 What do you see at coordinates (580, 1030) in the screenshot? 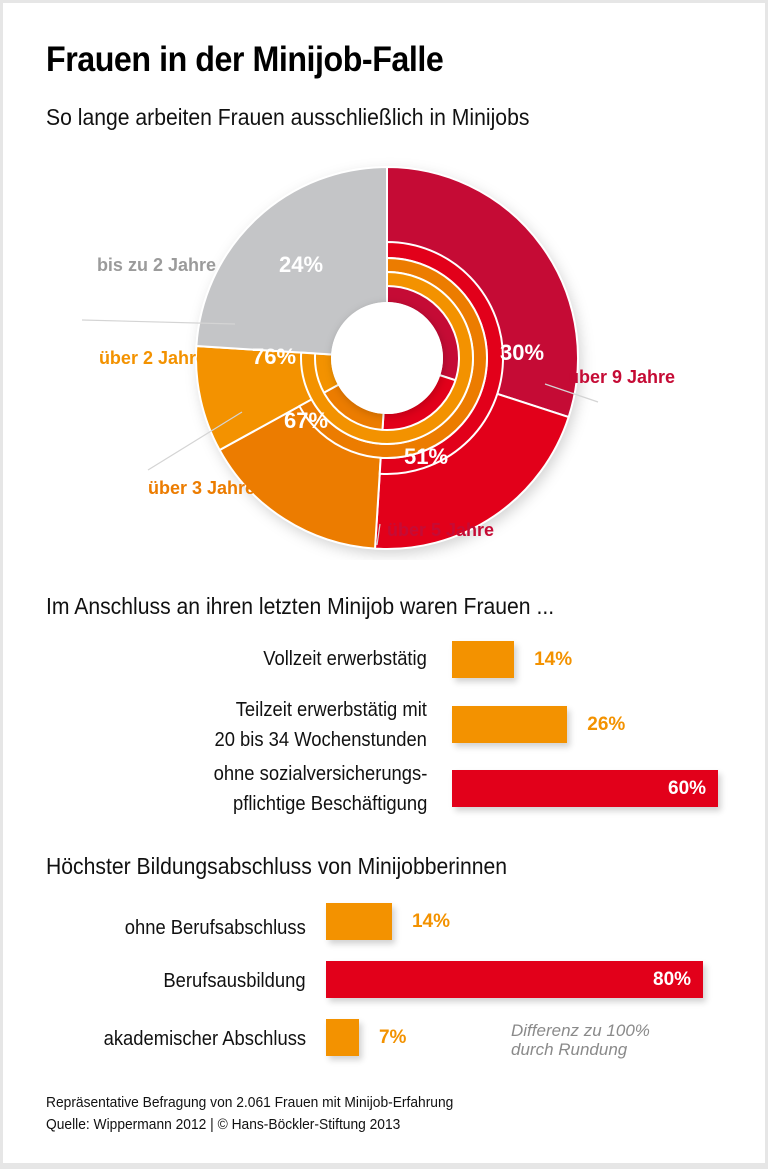
I see `note-line: Differenz zu 100%` at bounding box center [580, 1030].